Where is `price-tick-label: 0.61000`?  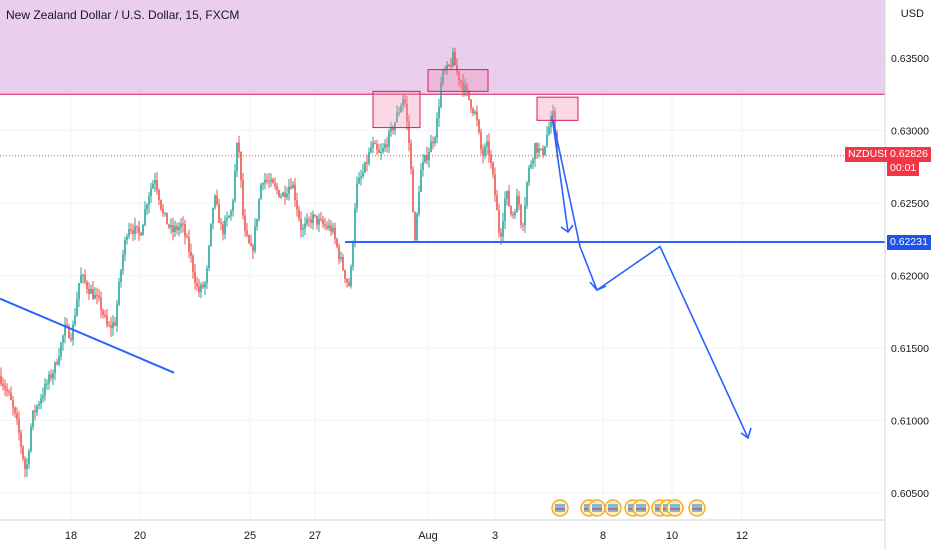 price-tick-label: 0.61000 is located at coordinates (910, 422).